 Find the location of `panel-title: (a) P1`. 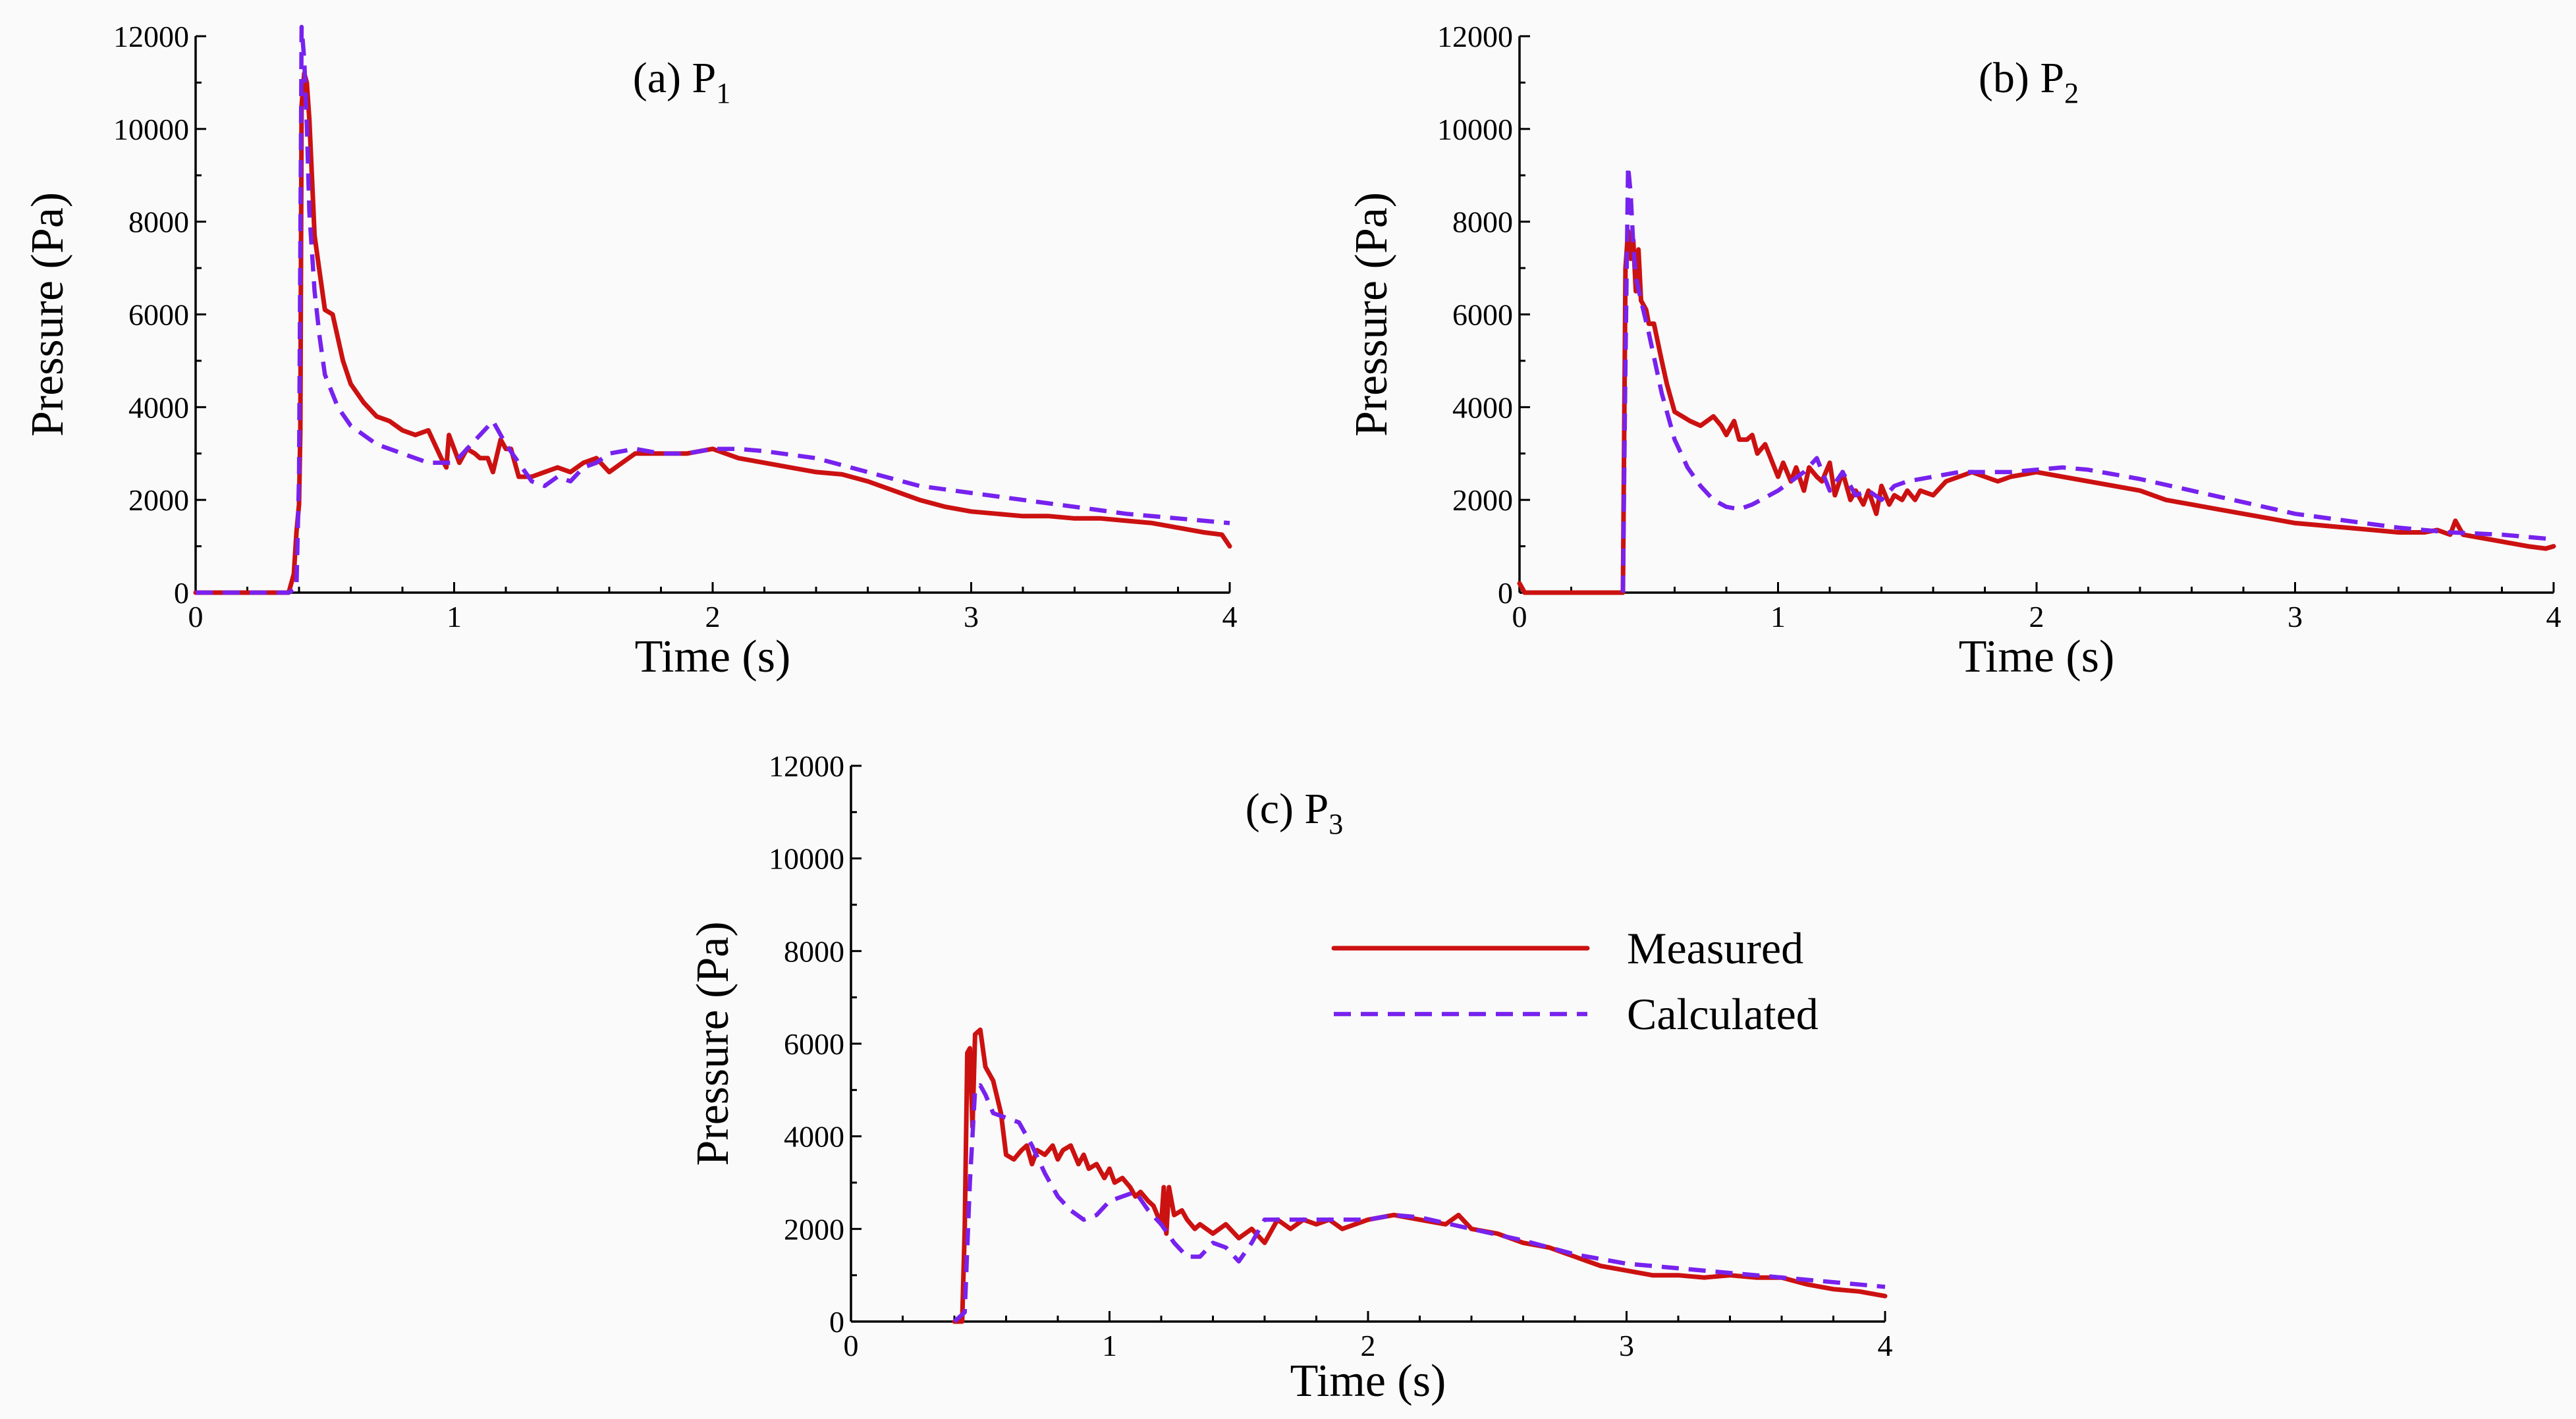

panel-title: (a) P1 is located at coordinates (681, 81).